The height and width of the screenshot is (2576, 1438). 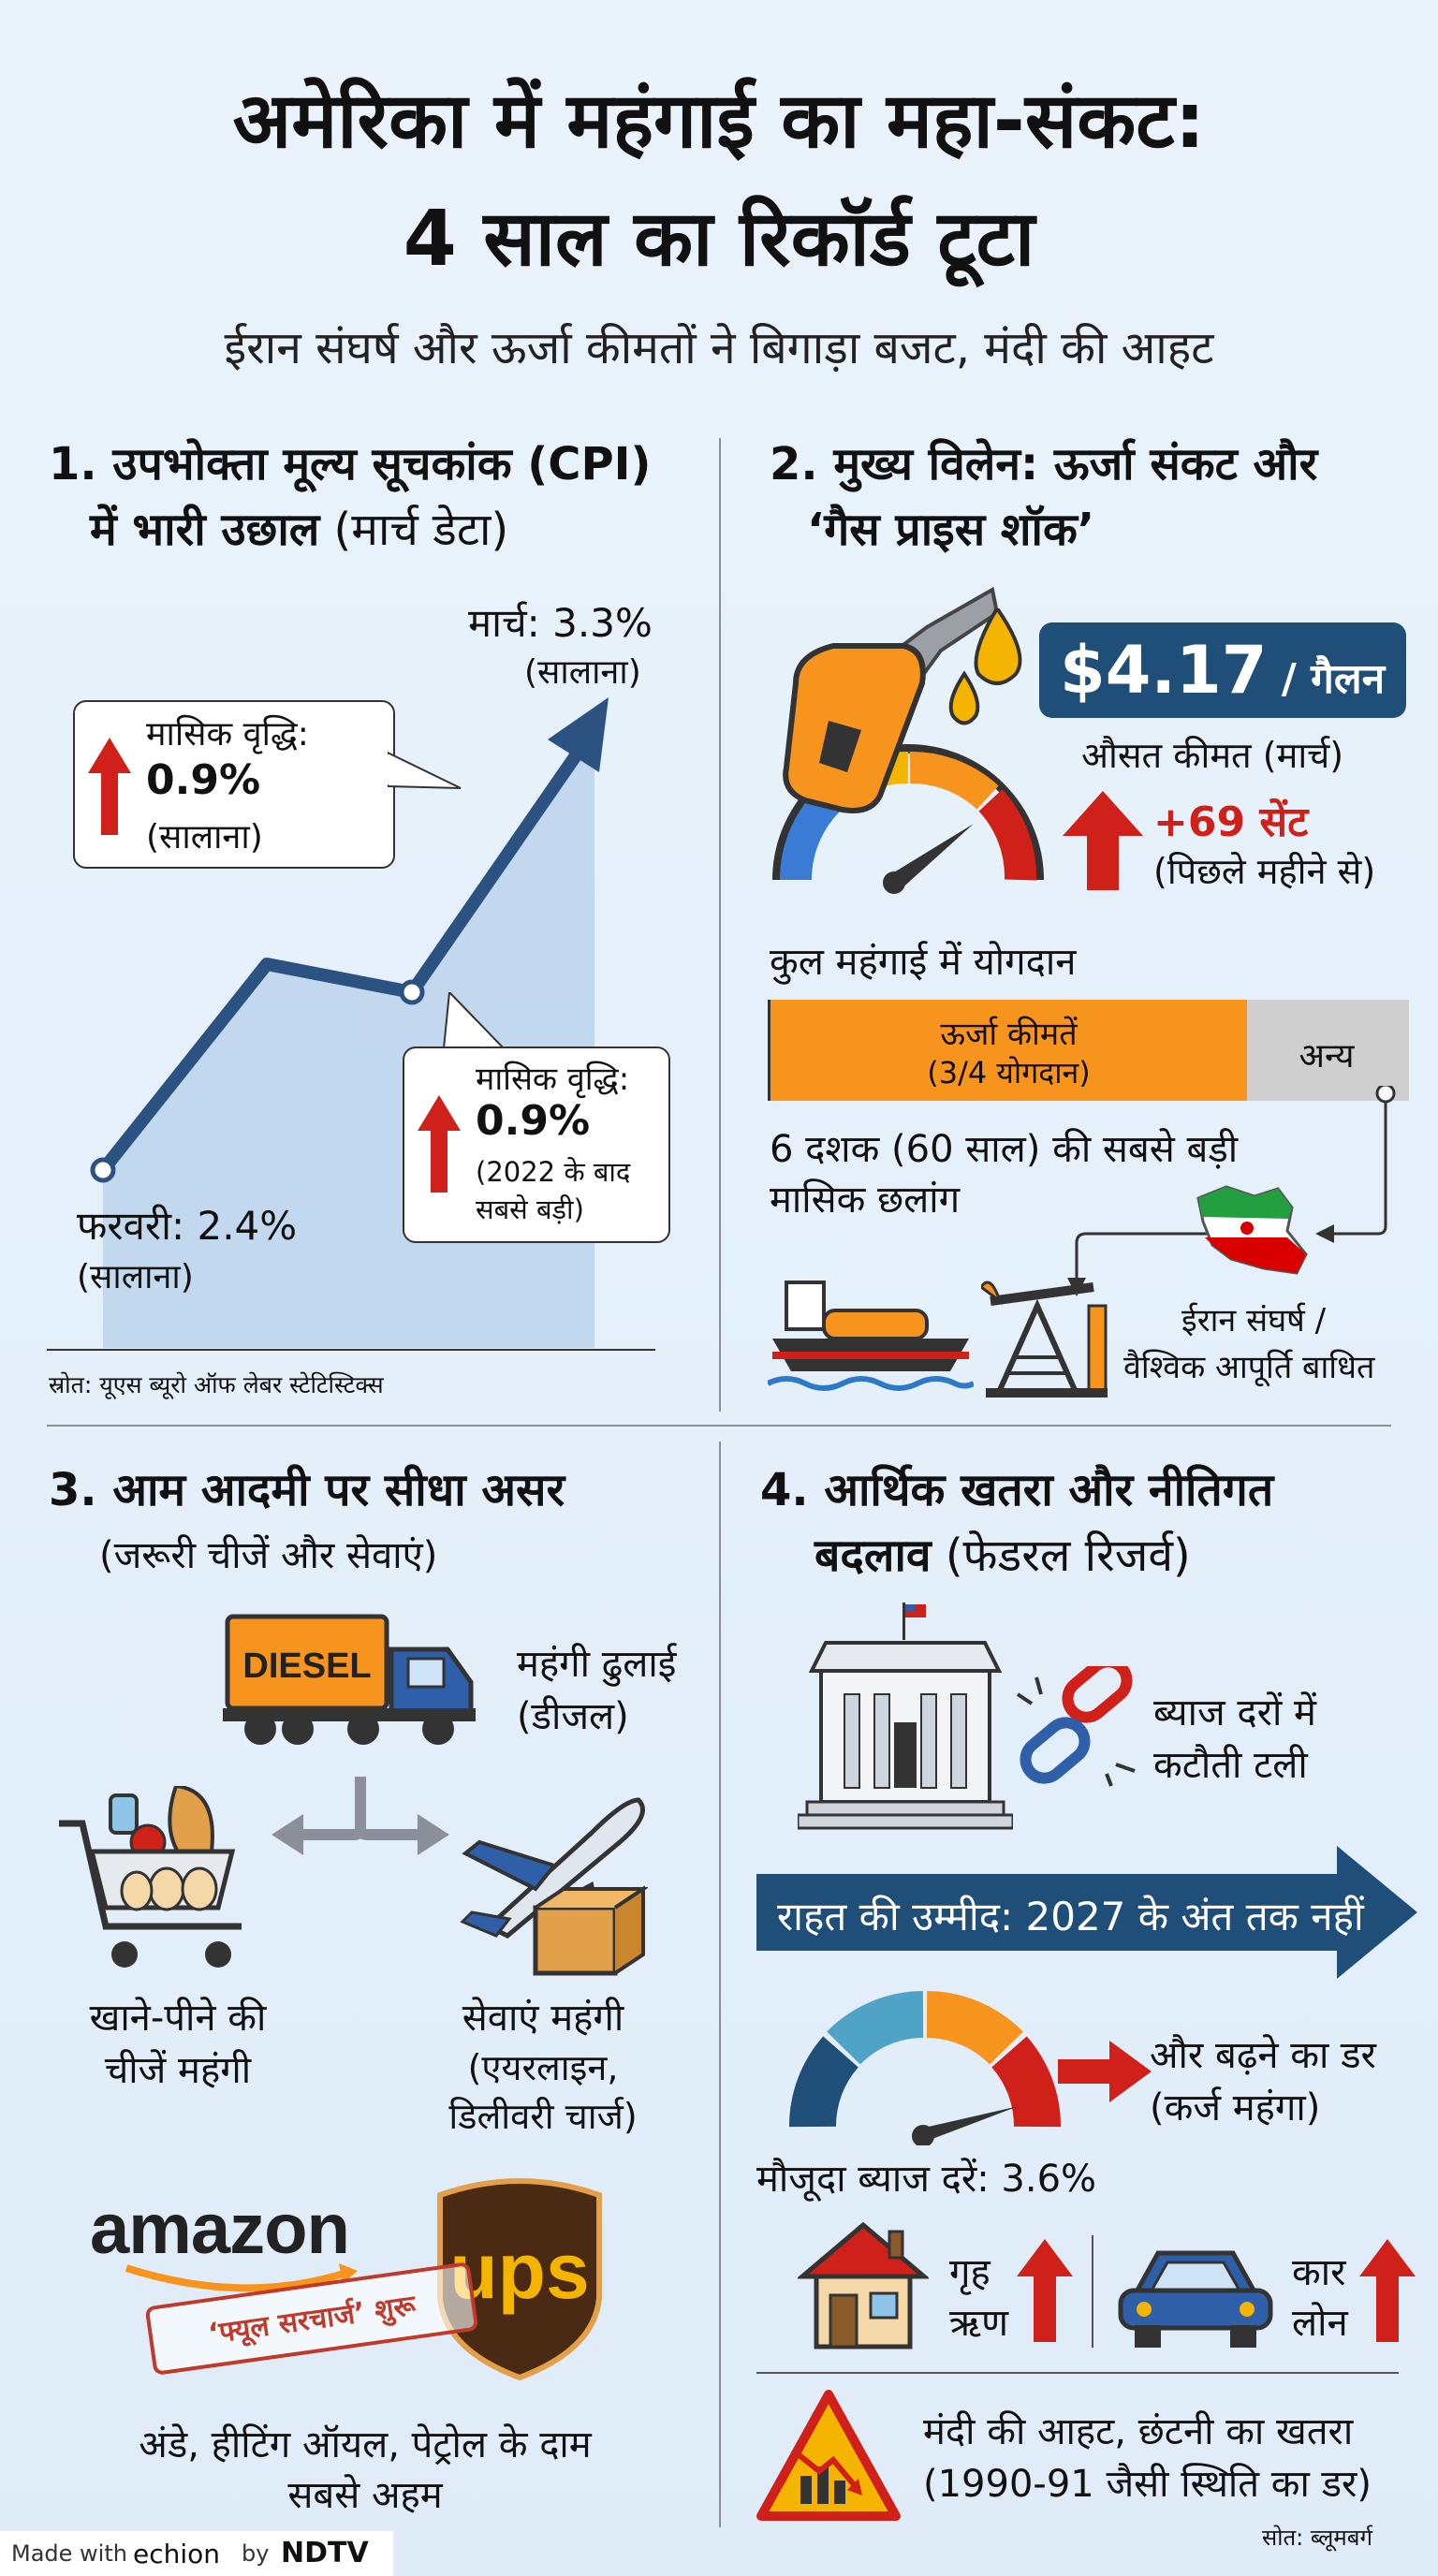 What do you see at coordinates (871, 1336) in the screenshot?
I see `oil-tanker-icon` at bounding box center [871, 1336].